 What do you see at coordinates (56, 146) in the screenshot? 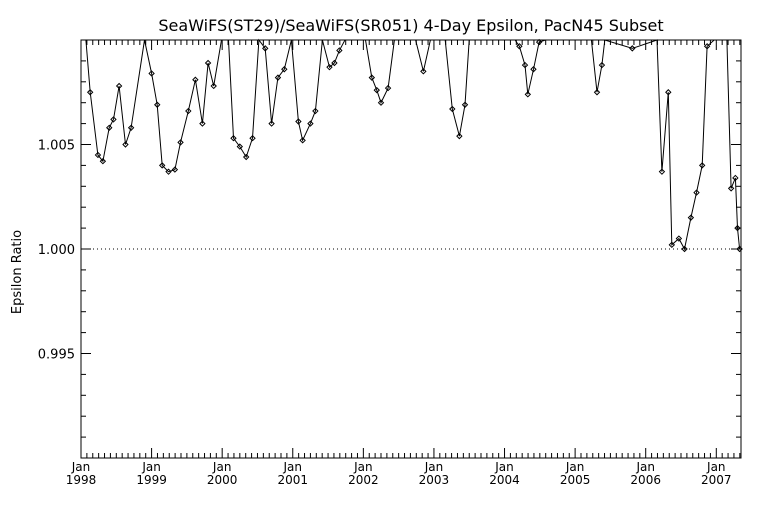
I see `y-tick-label: 1.005` at bounding box center [56, 146].